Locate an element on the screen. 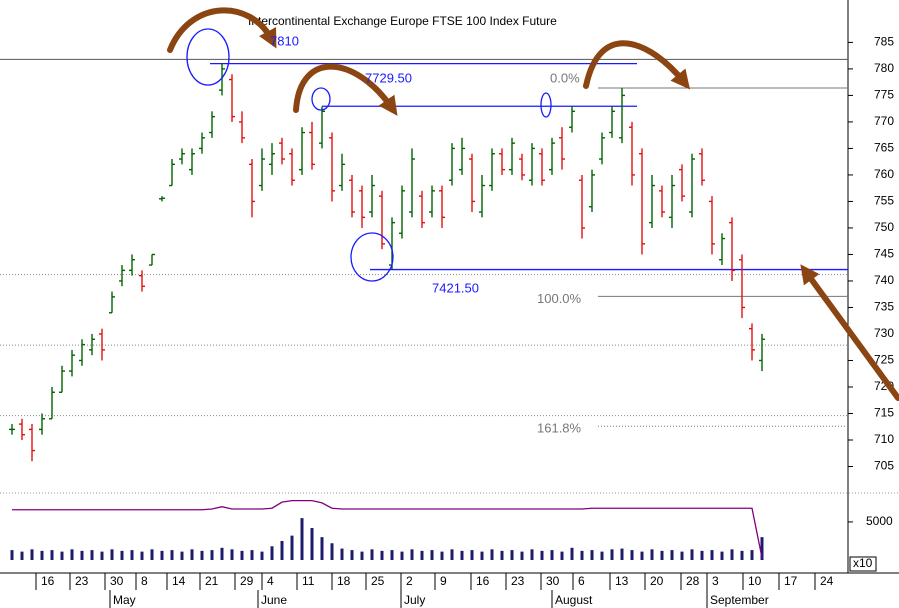  x-tick-label: 20 is located at coordinates (657, 581).